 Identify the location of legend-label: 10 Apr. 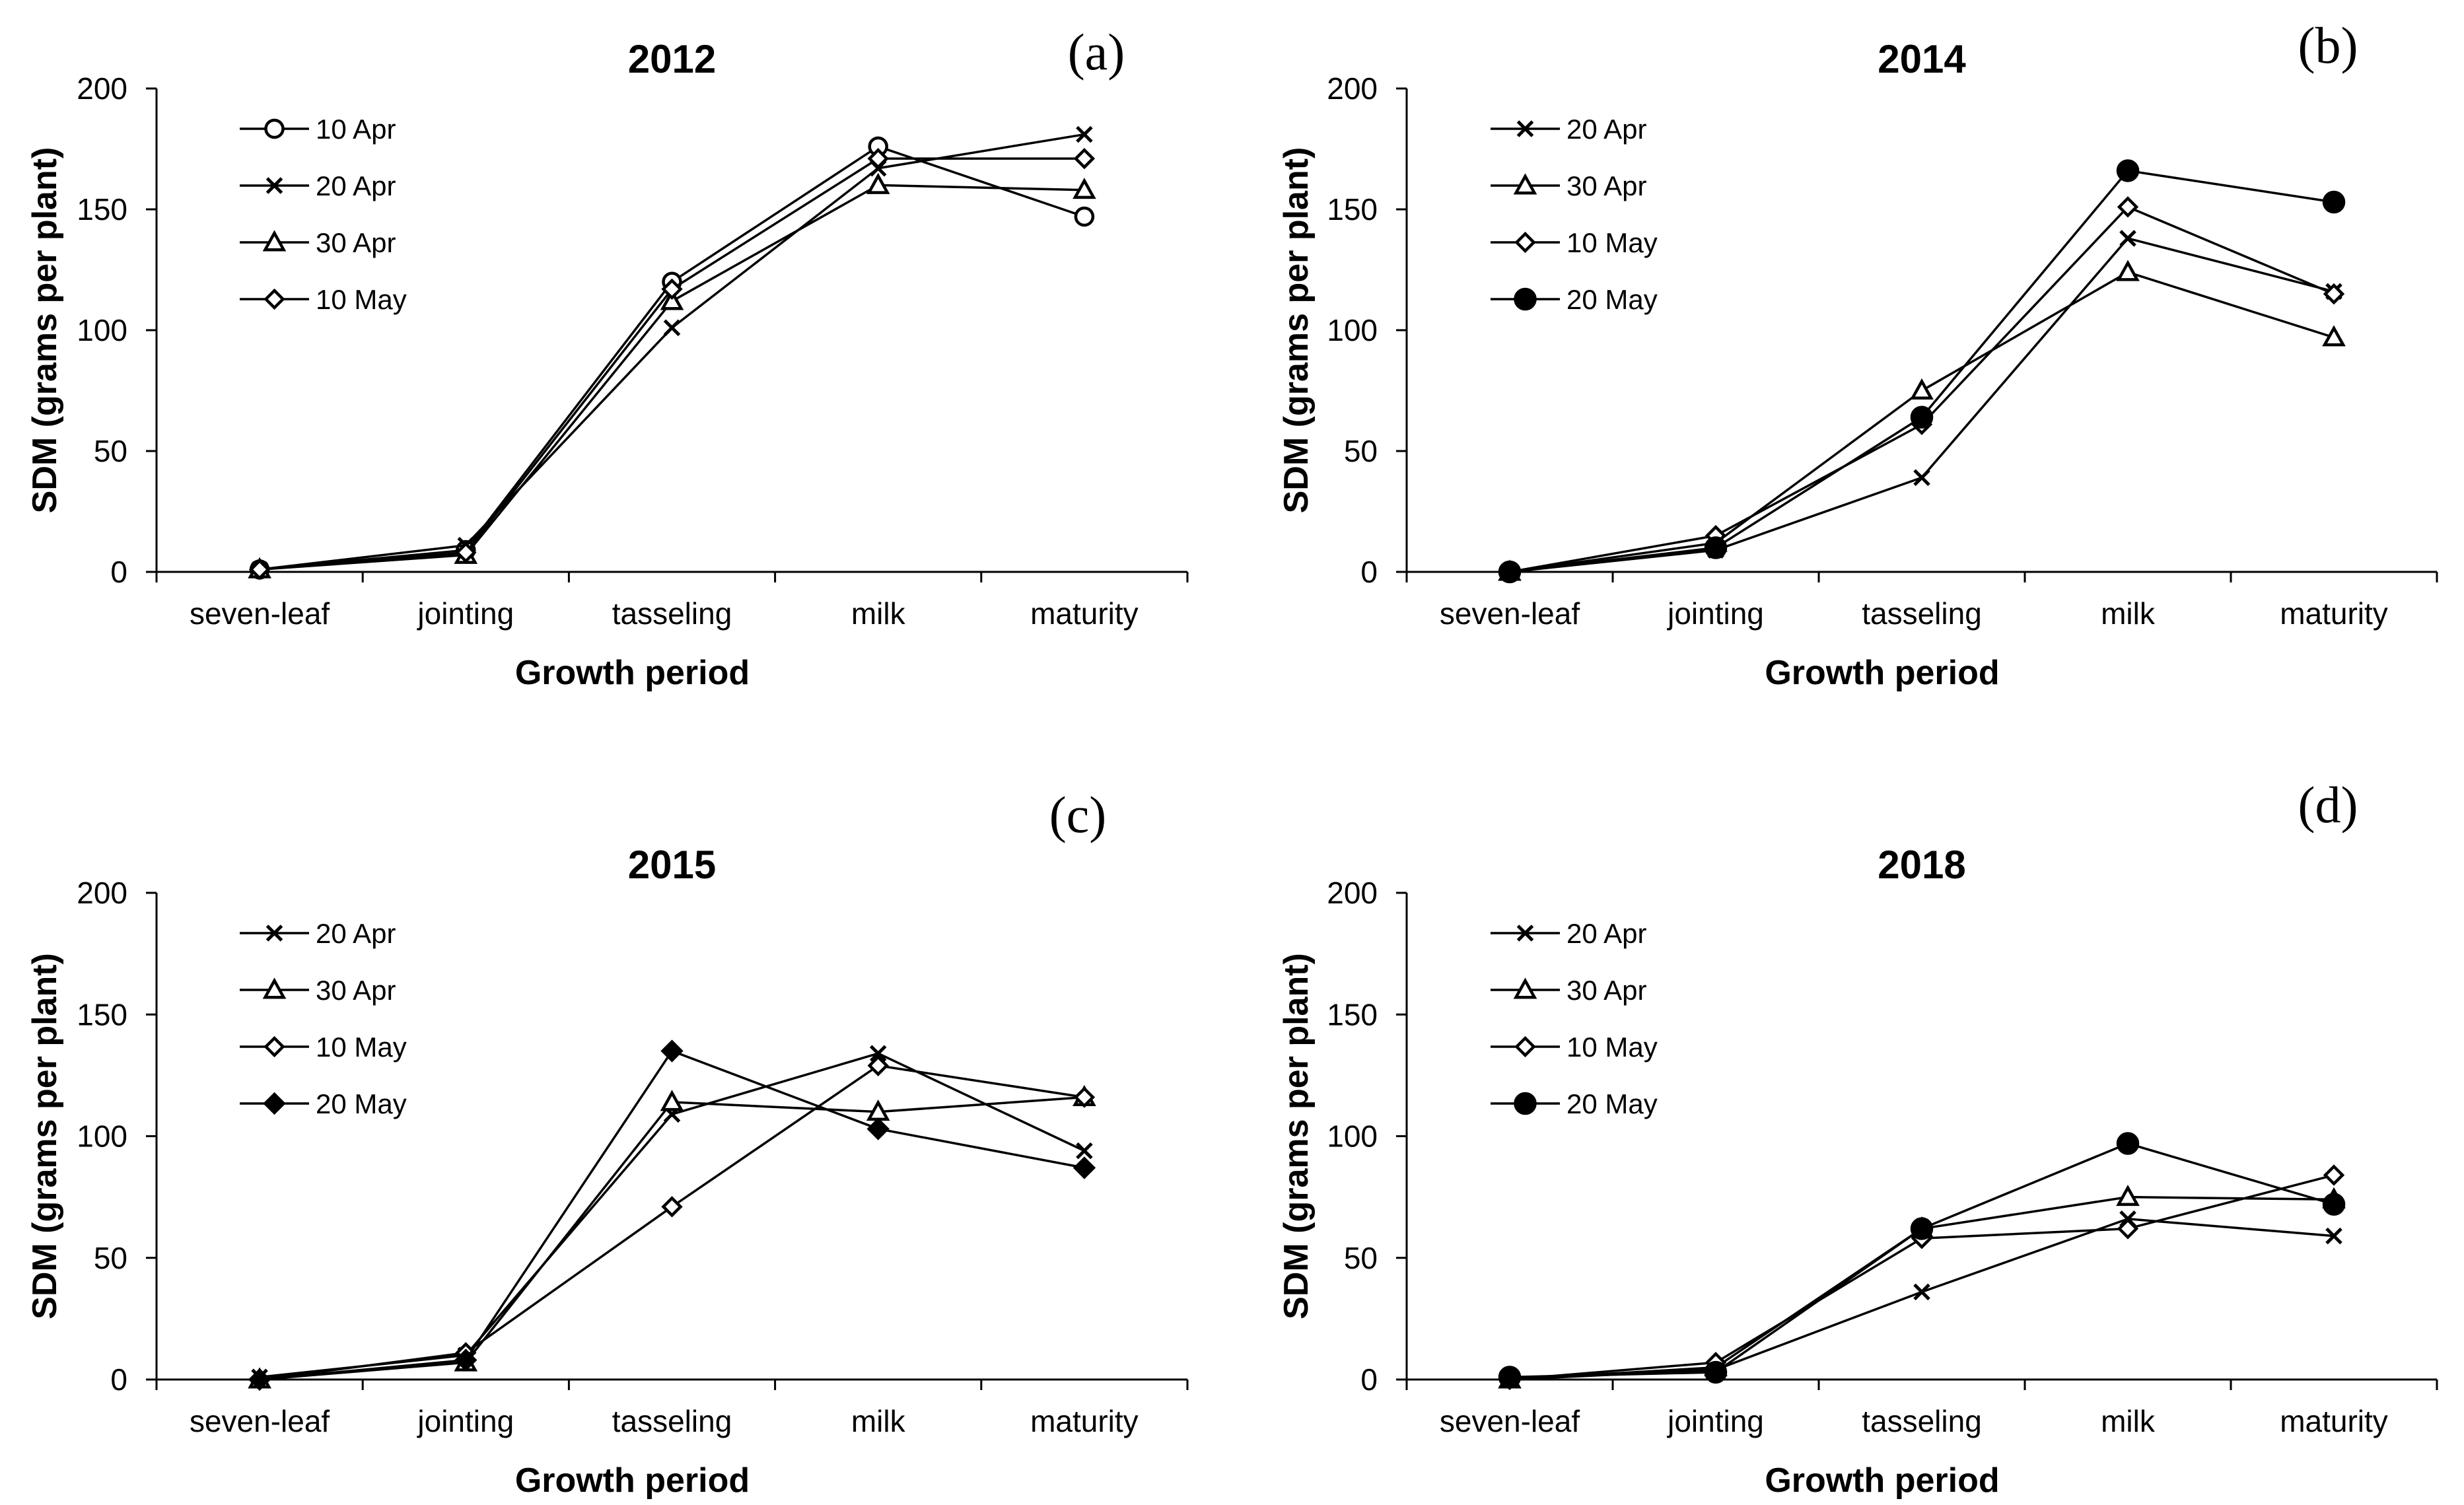
(356, 129).